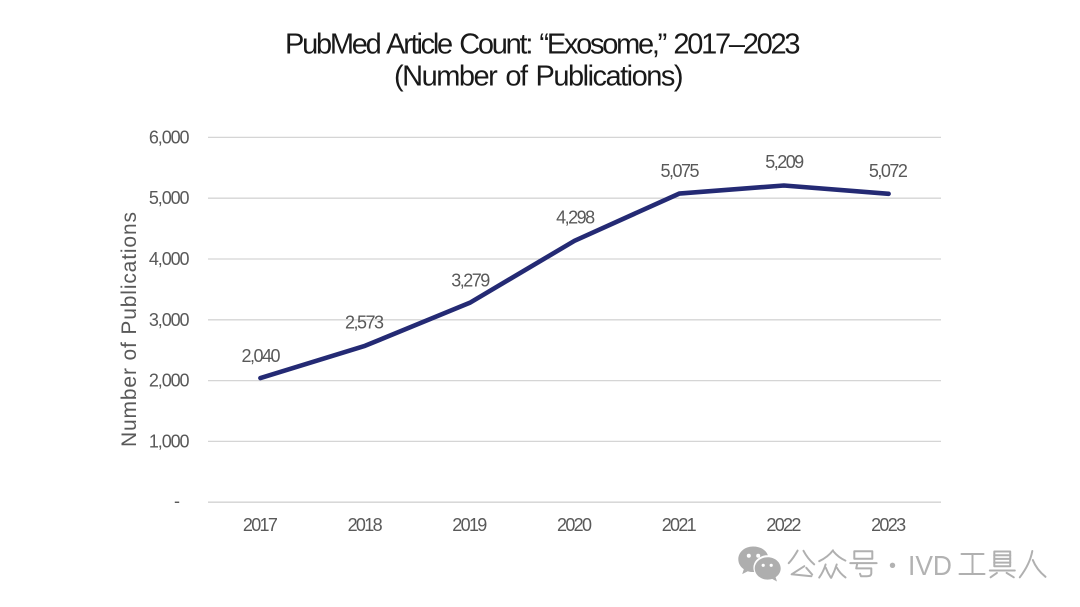 This screenshot has width=1080, height=607. I want to click on svg-text: 2023, so click(888, 525).